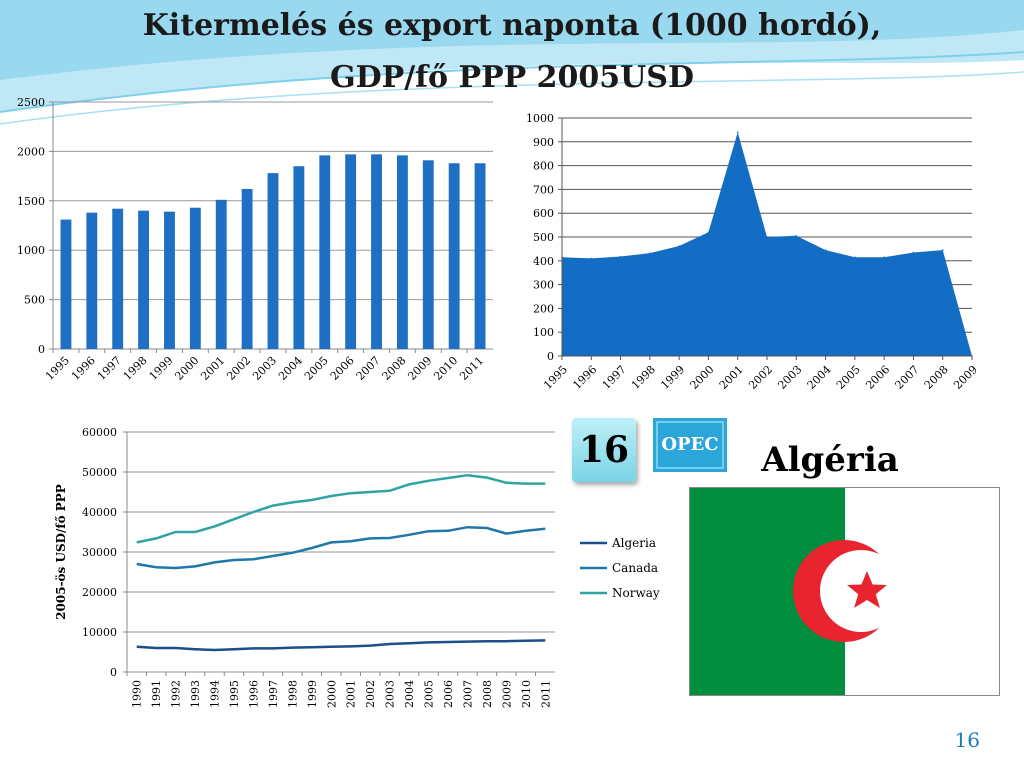  What do you see at coordinates (31, 102) in the screenshot?
I see `y-tick-label: 2500` at bounding box center [31, 102].